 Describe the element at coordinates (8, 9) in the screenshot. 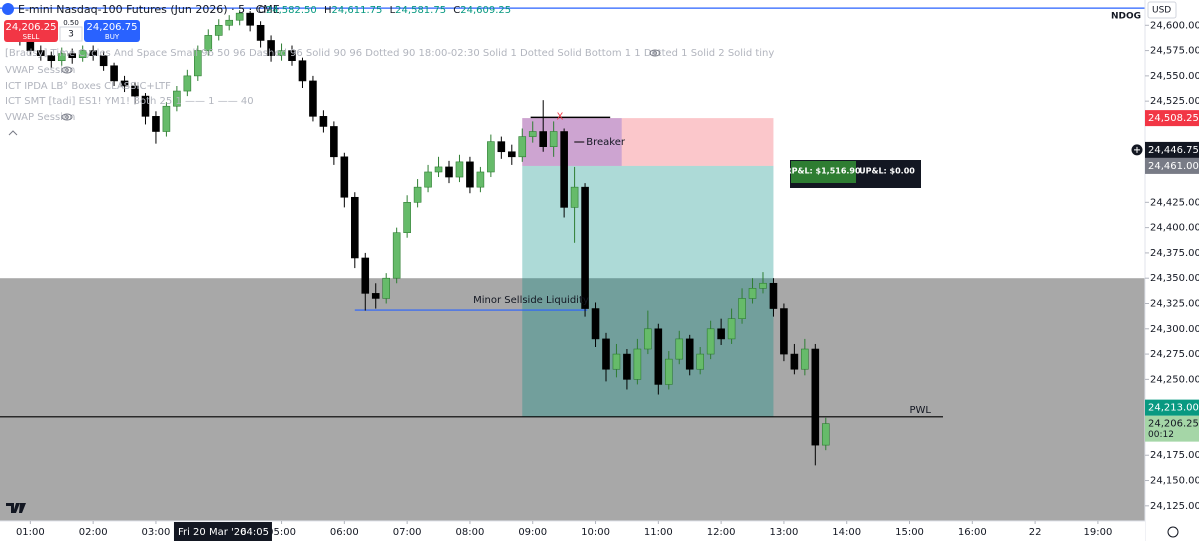

I see `symbol-icon` at that location.